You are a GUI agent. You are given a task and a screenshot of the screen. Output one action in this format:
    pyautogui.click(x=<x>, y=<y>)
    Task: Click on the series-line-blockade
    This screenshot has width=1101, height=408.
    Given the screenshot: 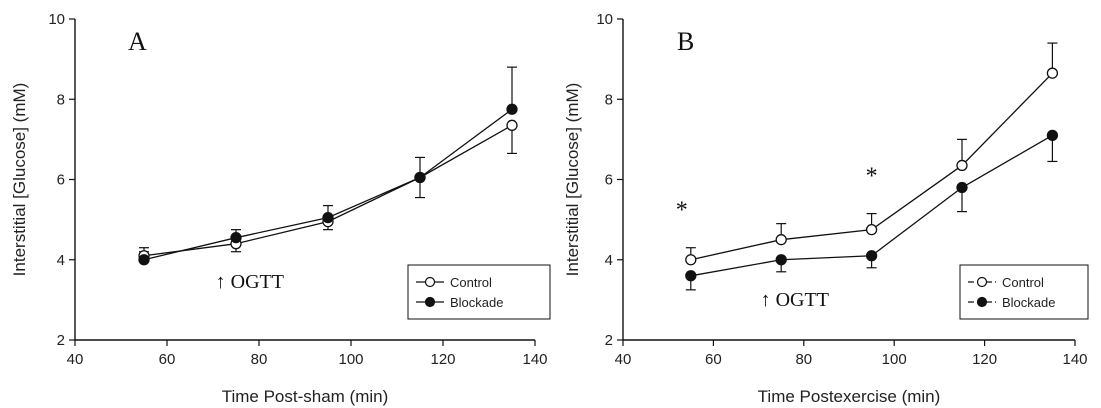 What is the action you would take?
    pyautogui.click(x=328, y=184)
    